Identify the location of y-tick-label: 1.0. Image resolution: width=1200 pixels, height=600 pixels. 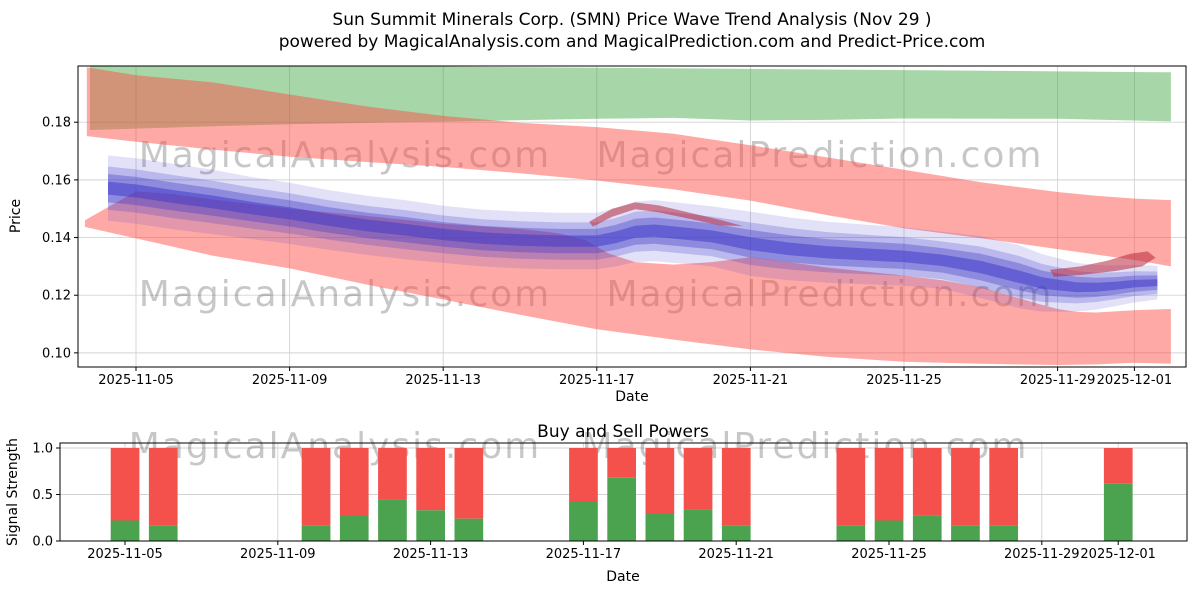
(42, 449).